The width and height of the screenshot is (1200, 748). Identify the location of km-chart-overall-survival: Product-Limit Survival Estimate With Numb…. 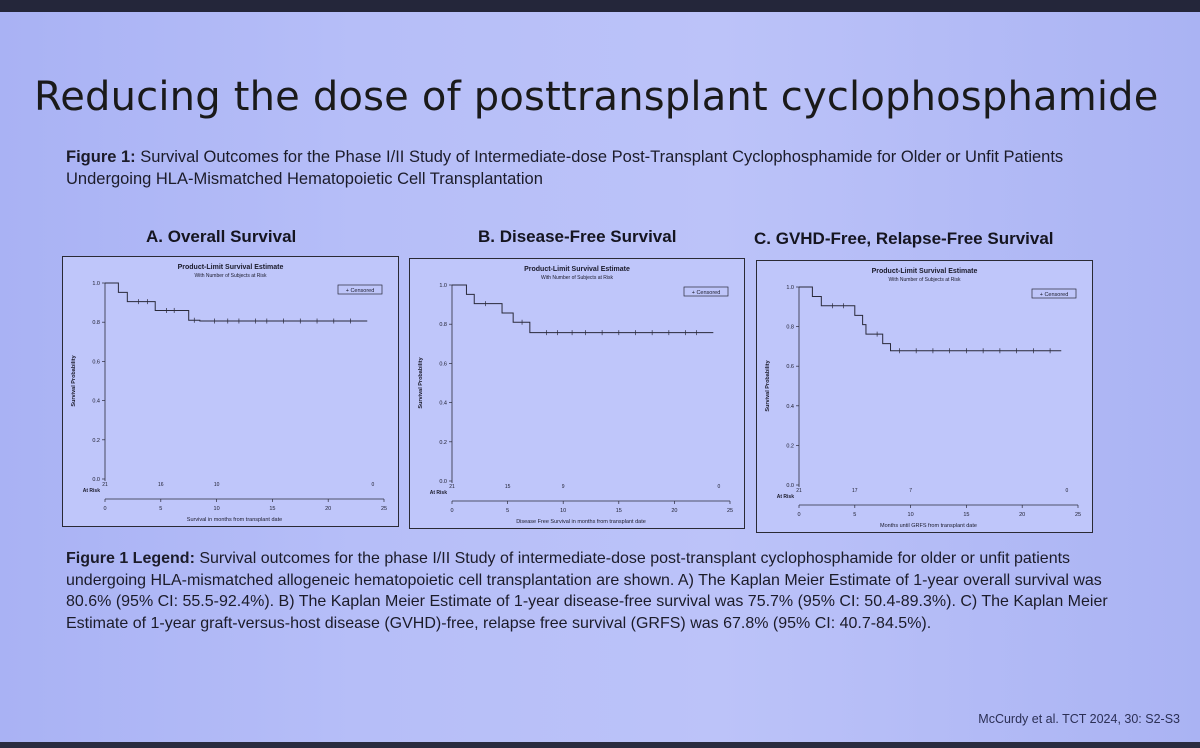
(230, 391).